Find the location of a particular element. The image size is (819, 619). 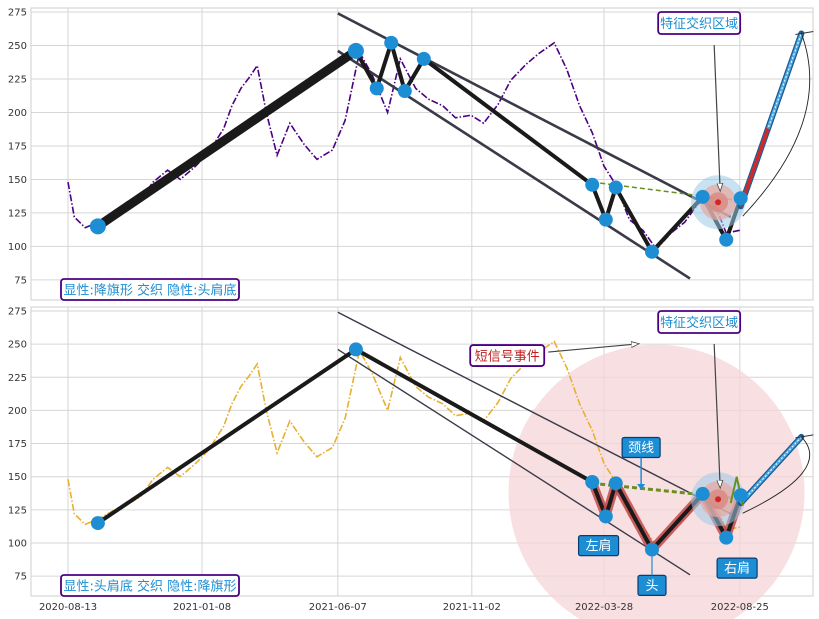

right-shoulder-annotation-box is located at coordinates (737, 568).